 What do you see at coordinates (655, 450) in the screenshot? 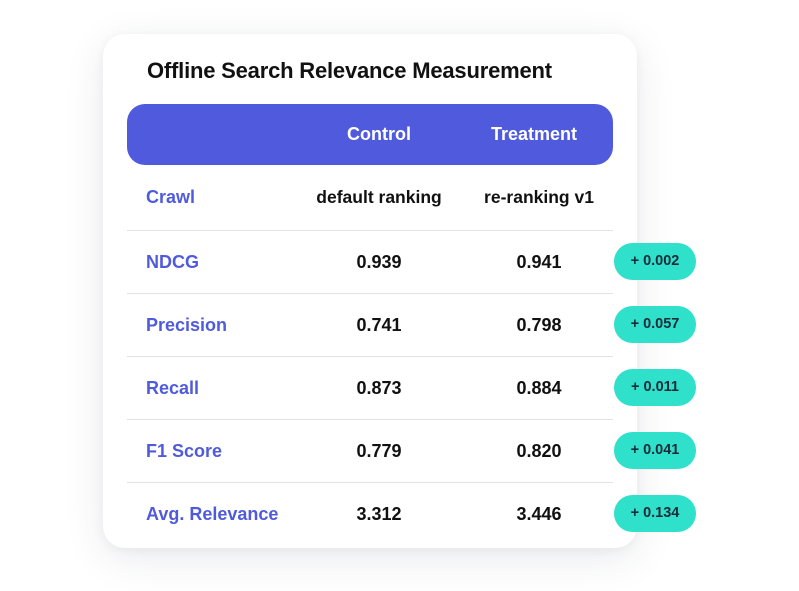
I see `delta-badge: + 0.041` at bounding box center [655, 450].